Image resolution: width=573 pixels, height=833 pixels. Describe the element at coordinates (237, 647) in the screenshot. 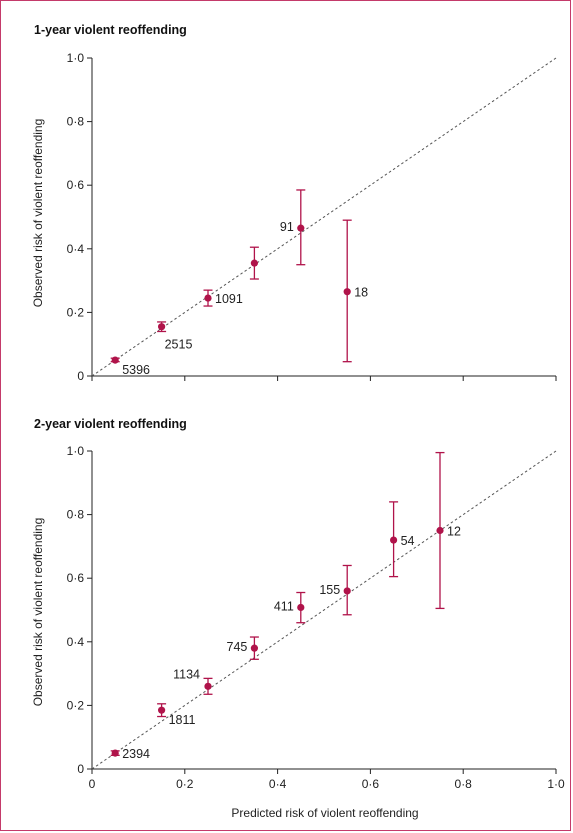

I see `data-label: 745` at that location.